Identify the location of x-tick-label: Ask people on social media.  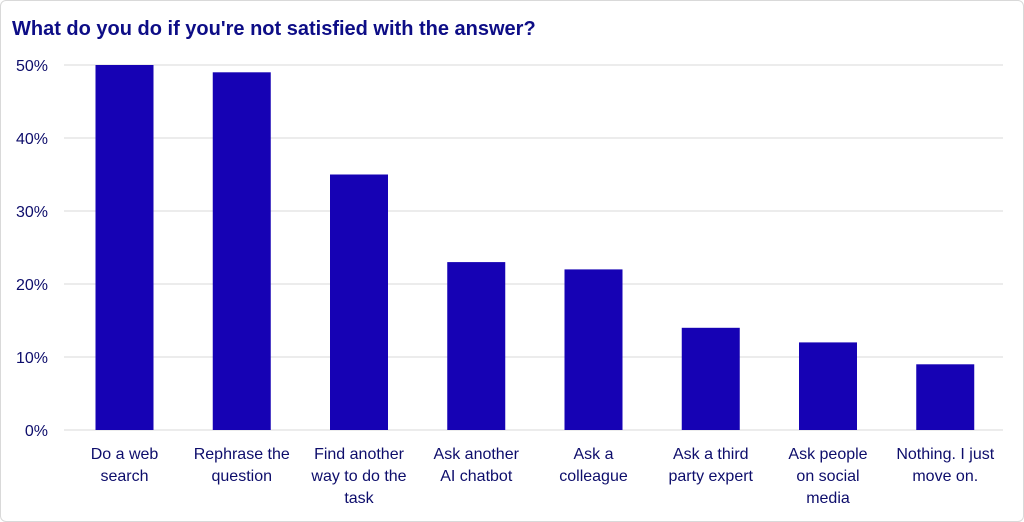
(827, 476).